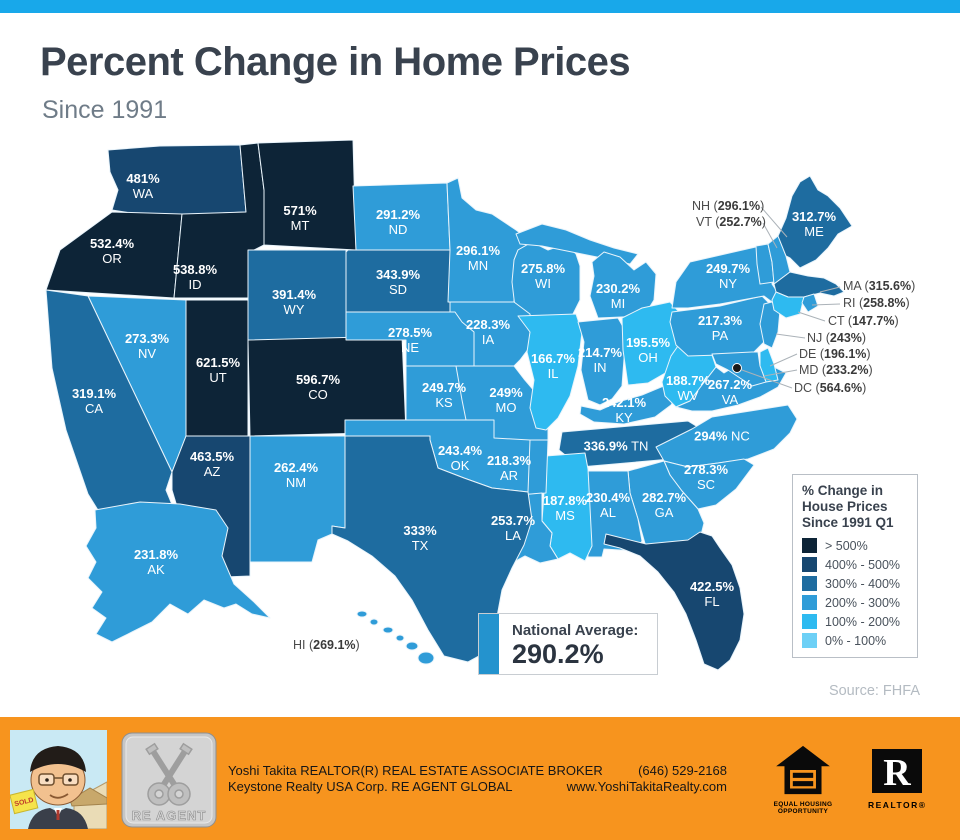  Describe the element at coordinates (688, 388) in the screenshot. I see `state-label-WV: 188.7% WV` at that location.